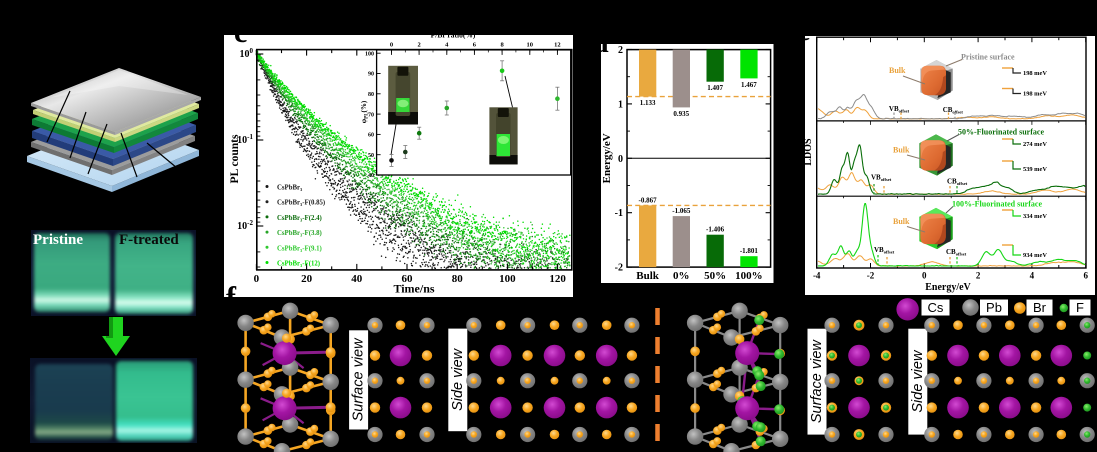 The height and width of the screenshot is (452, 1097). I want to click on svg-text: 0%, so click(681, 276).